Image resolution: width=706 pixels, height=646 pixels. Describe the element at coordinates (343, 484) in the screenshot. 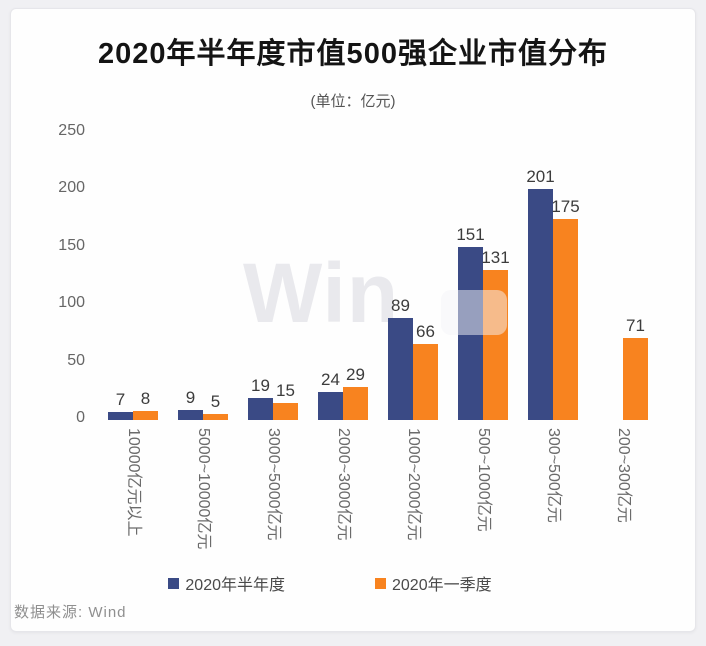

I see `x-axis-tick-label: 2000~3000亿元` at that location.